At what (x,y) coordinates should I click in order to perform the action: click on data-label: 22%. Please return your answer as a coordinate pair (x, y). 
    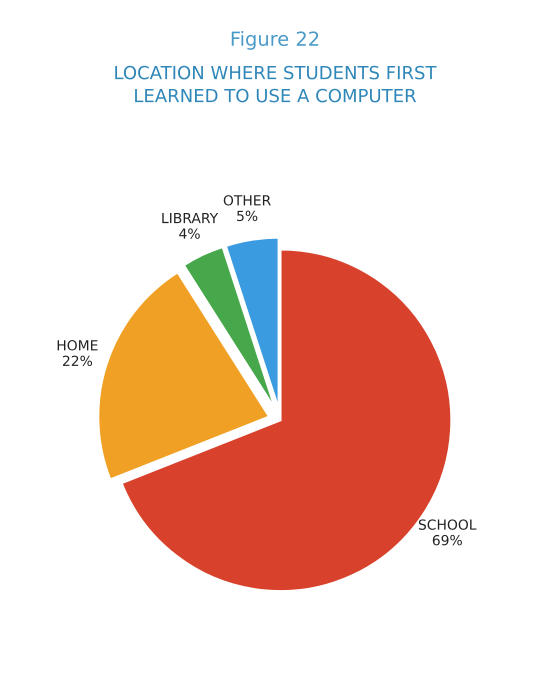
    Looking at the image, I should click on (77, 361).